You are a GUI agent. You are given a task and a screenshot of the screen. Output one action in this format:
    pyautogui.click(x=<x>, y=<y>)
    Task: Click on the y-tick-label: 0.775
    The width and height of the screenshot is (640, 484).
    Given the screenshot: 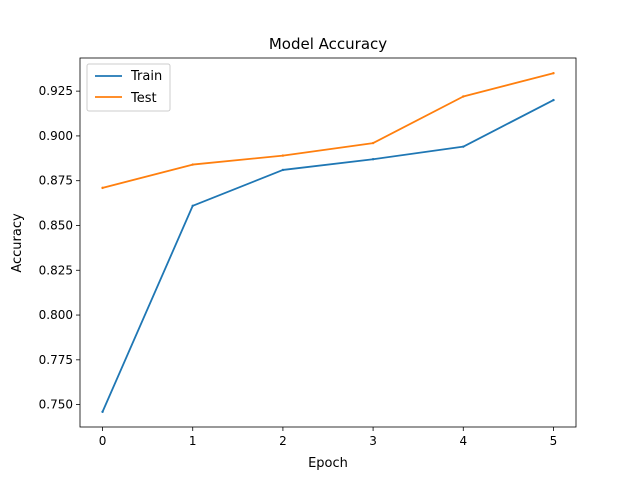 What is the action you would take?
    pyautogui.click(x=56, y=360)
    